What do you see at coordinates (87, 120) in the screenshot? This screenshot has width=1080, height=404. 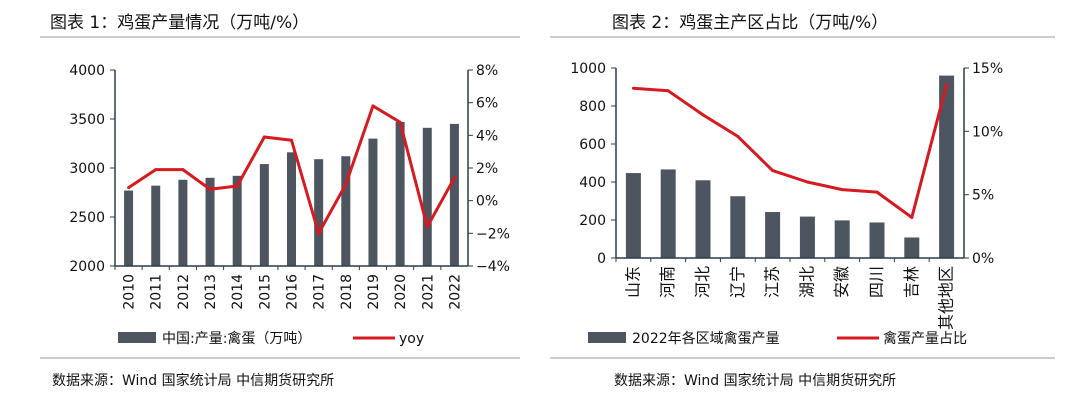 I see `left-tick-label: 3500` at bounding box center [87, 120].